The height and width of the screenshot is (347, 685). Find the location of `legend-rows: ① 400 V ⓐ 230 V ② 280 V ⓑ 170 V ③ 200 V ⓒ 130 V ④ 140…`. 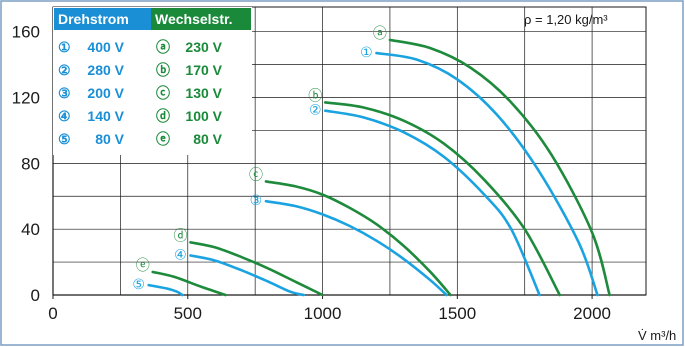

legend-rows: ① 400 V ⓐ 230 V ② 280 V ⓑ 170 V ③ 200 V ⓒ 130 V ④ 140… is located at coordinates (140, 93).